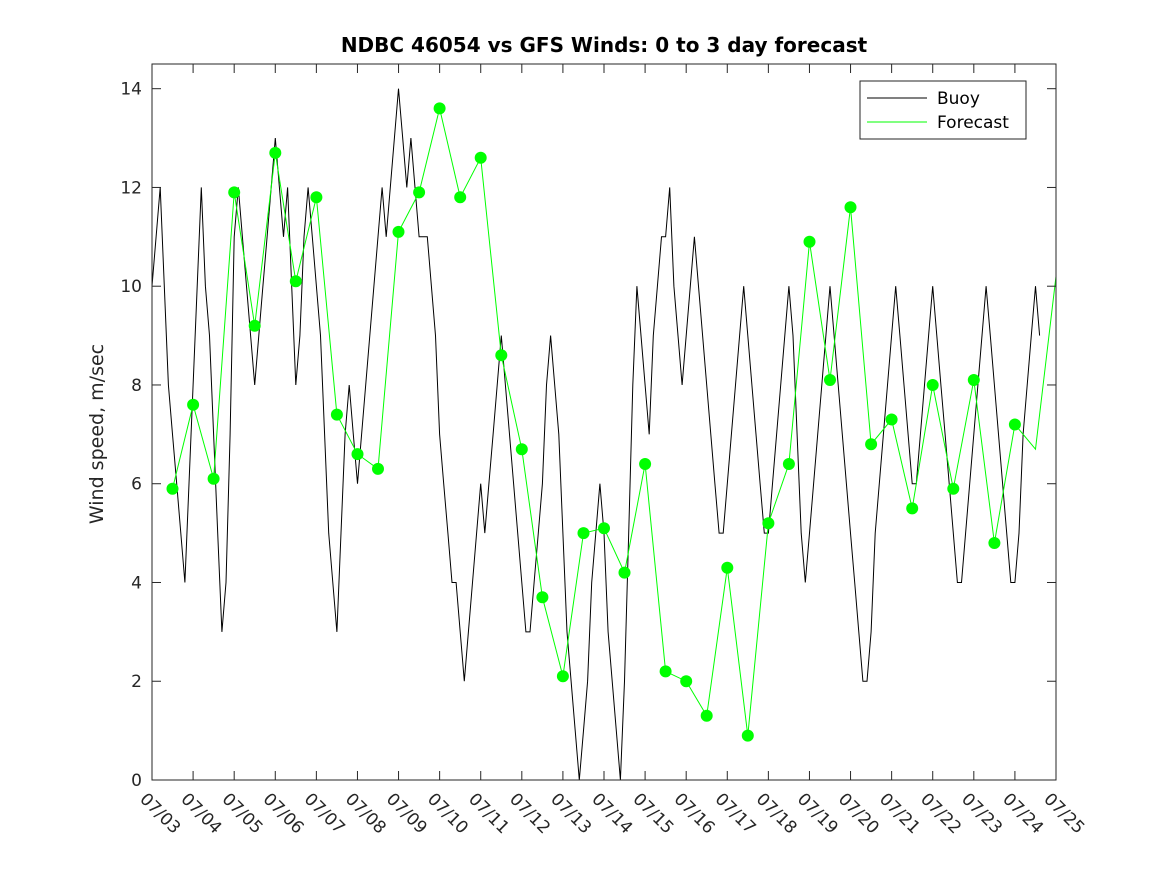 This screenshot has height=875, width=1167. I want to click on y-tick-label: 10, so click(131, 287).